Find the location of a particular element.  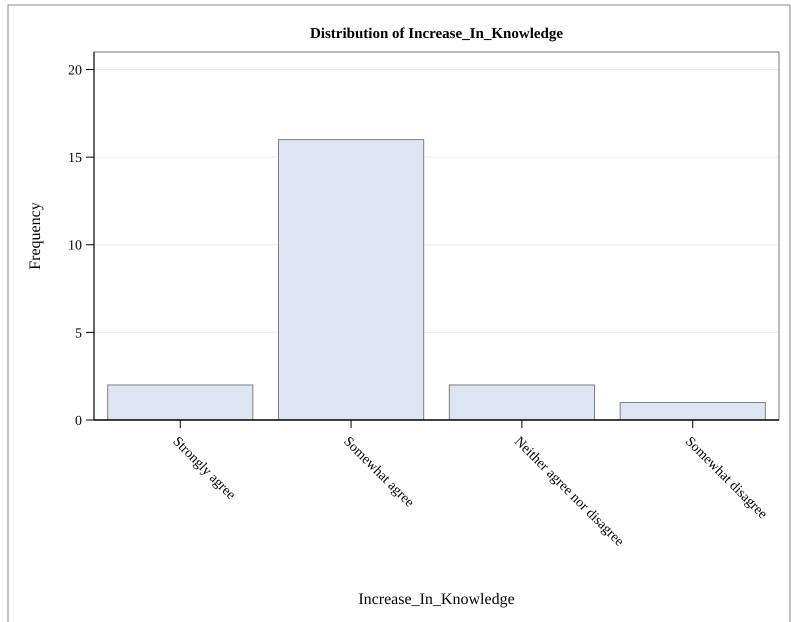

y-tick-label: 5 is located at coordinates (78, 334).